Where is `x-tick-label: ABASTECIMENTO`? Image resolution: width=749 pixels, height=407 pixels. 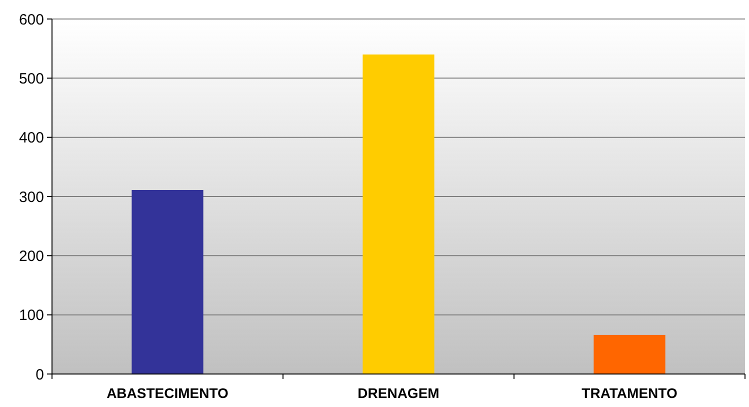
x-tick-label: ABASTECIMENTO is located at coordinates (167, 393).